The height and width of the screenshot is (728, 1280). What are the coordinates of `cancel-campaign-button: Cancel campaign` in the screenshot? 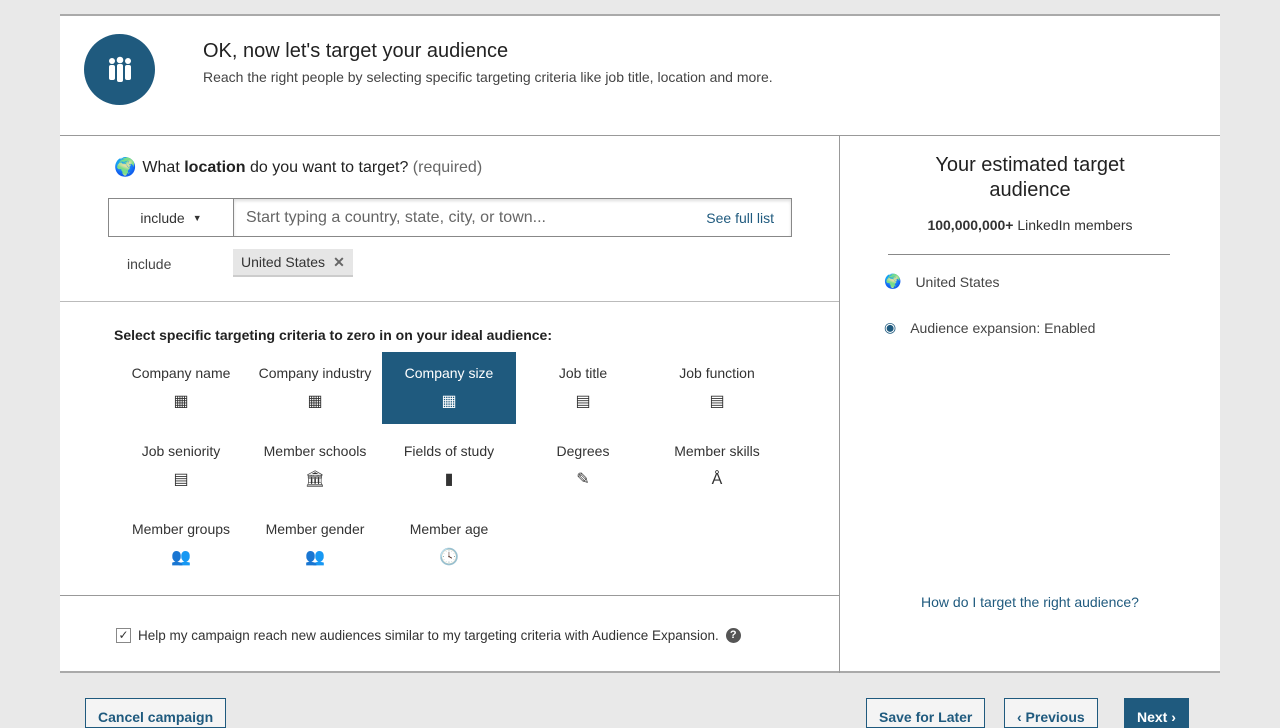 It's located at (156, 713).